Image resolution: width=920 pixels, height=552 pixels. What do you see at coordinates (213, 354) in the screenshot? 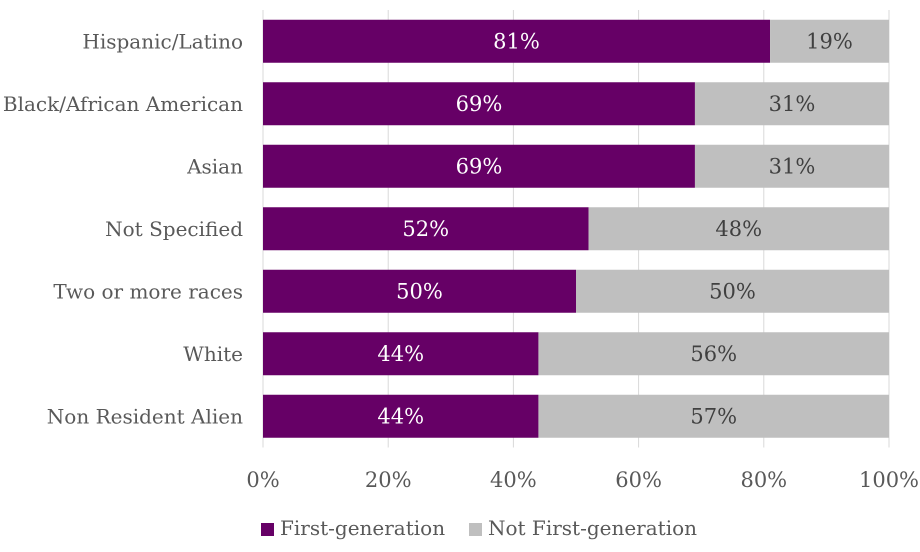
I see `category-label: White` at bounding box center [213, 354].